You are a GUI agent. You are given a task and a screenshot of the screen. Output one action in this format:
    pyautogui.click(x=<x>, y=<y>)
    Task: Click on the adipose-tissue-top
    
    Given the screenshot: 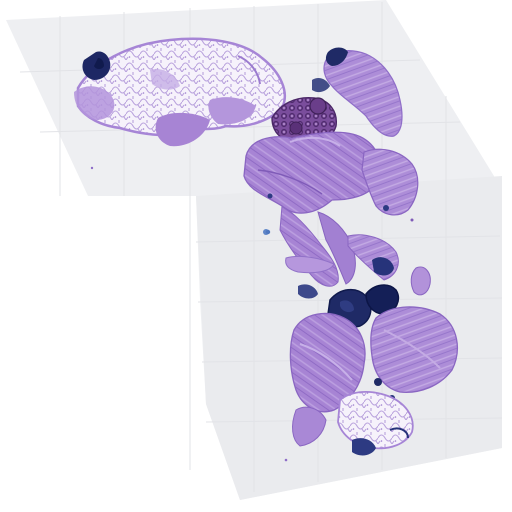 What is the action you would take?
    pyautogui.click(x=180, y=92)
    